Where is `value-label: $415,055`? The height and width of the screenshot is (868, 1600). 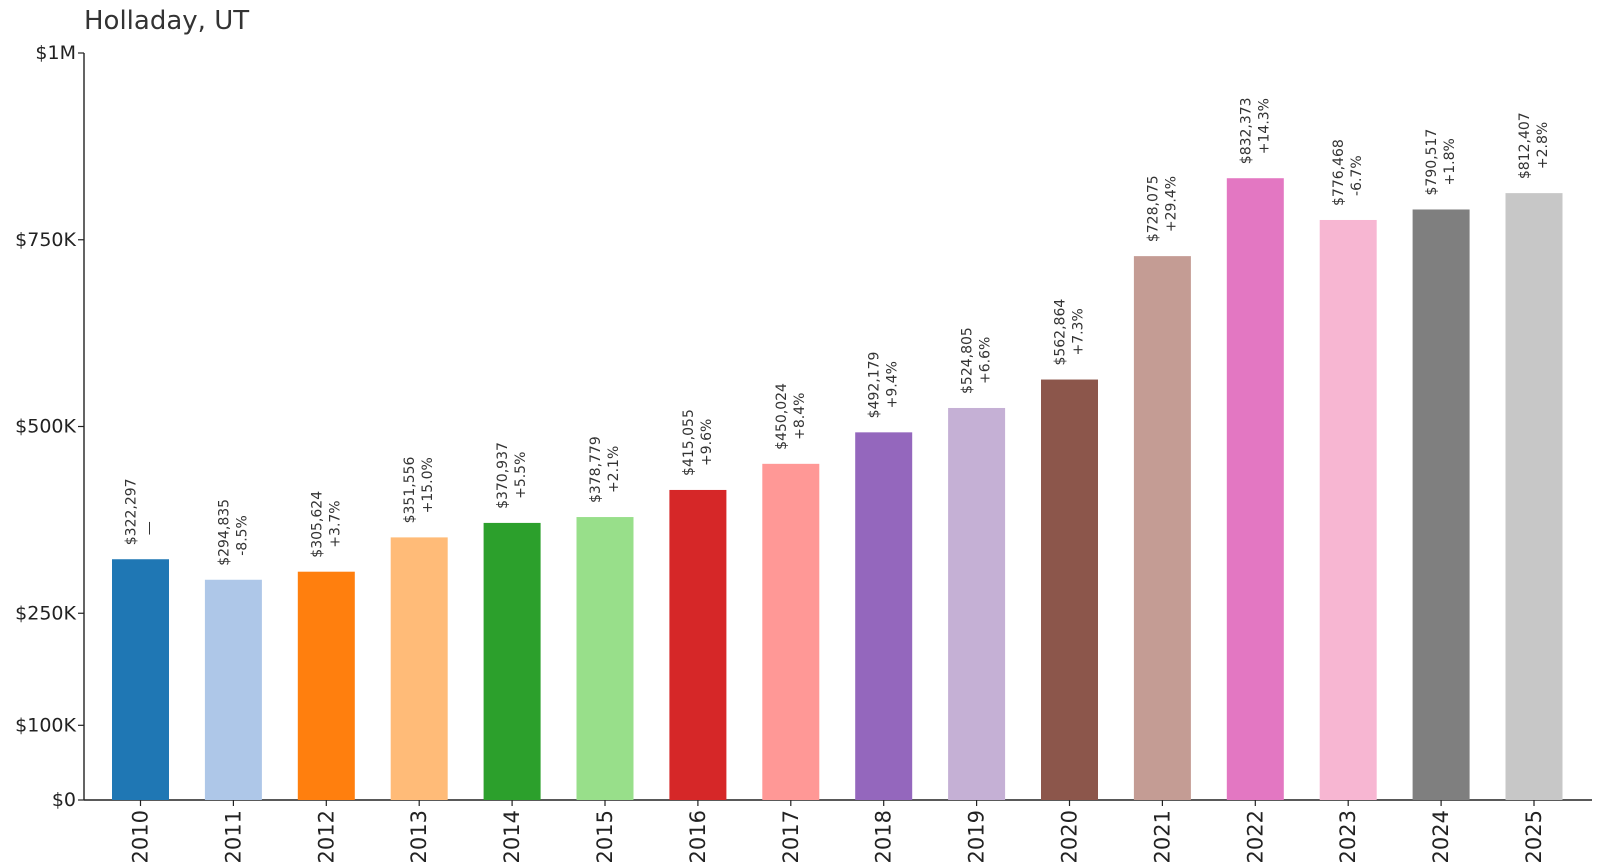
value-label: $415,055 is located at coordinates (689, 442).